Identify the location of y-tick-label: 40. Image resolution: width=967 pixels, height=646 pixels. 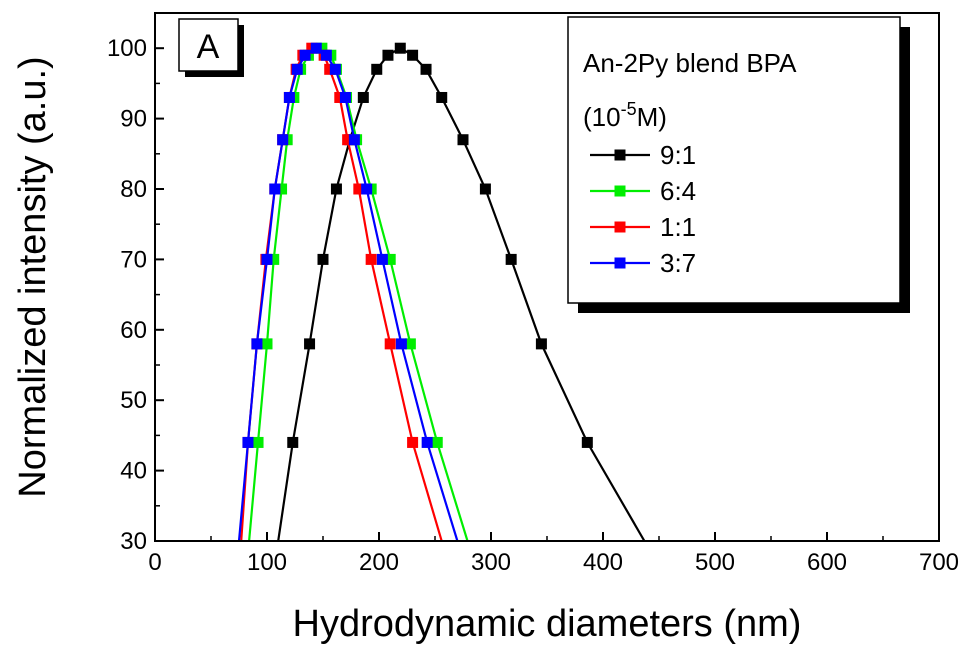
(133, 471).